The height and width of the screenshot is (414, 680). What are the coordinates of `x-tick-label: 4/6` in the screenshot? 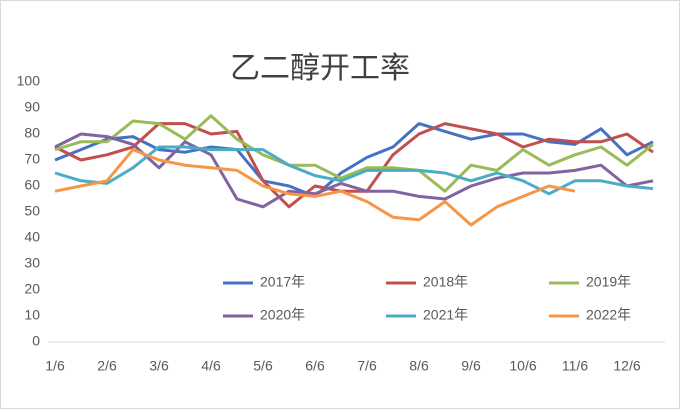 It's located at (211, 366).